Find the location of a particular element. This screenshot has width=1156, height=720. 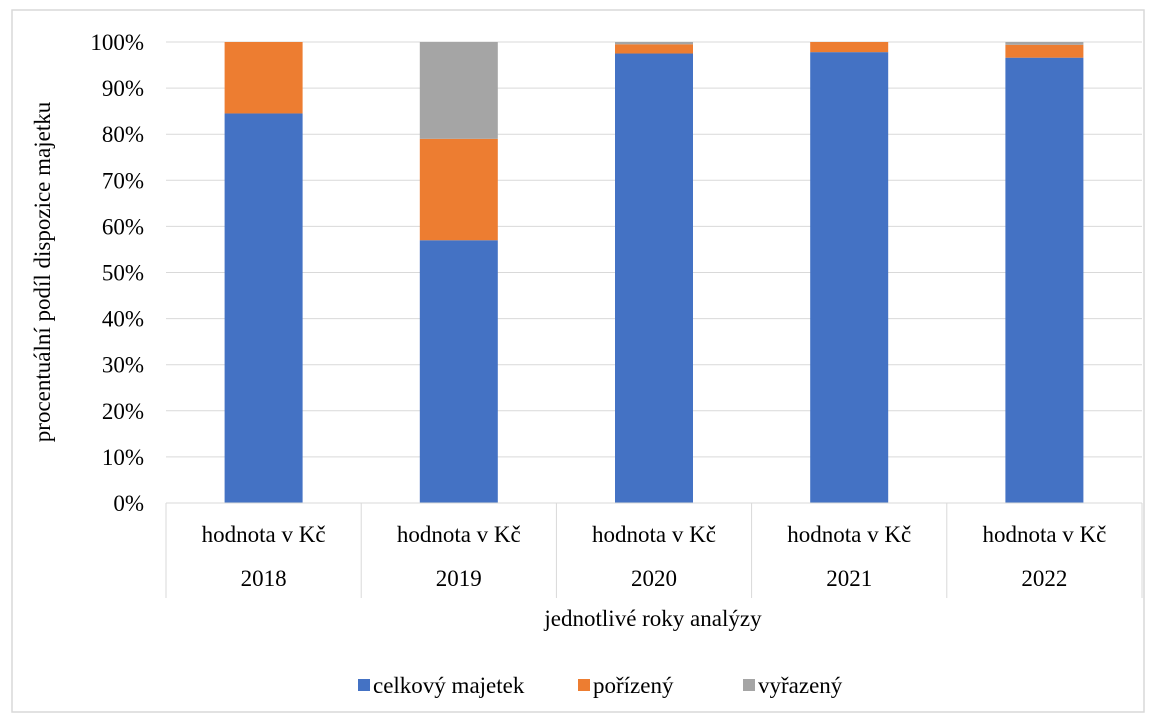

legend-label: vyřazený is located at coordinates (800, 685).